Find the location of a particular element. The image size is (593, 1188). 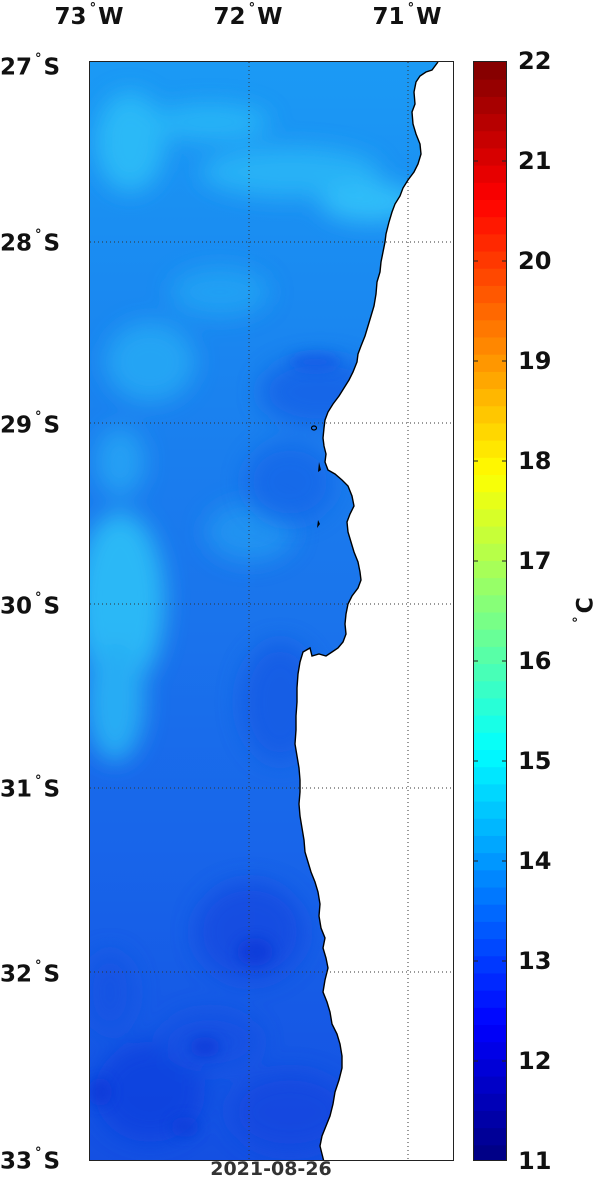

longitude-label-73w: 73 °W is located at coordinates (89, 16).